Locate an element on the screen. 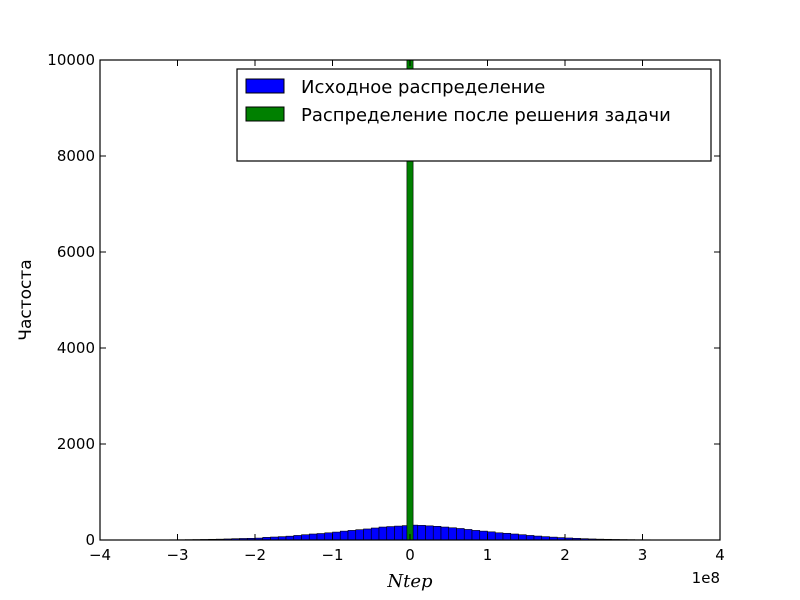 The width and height of the screenshot is (800, 600). x-tick-label: 0 is located at coordinates (410, 555).